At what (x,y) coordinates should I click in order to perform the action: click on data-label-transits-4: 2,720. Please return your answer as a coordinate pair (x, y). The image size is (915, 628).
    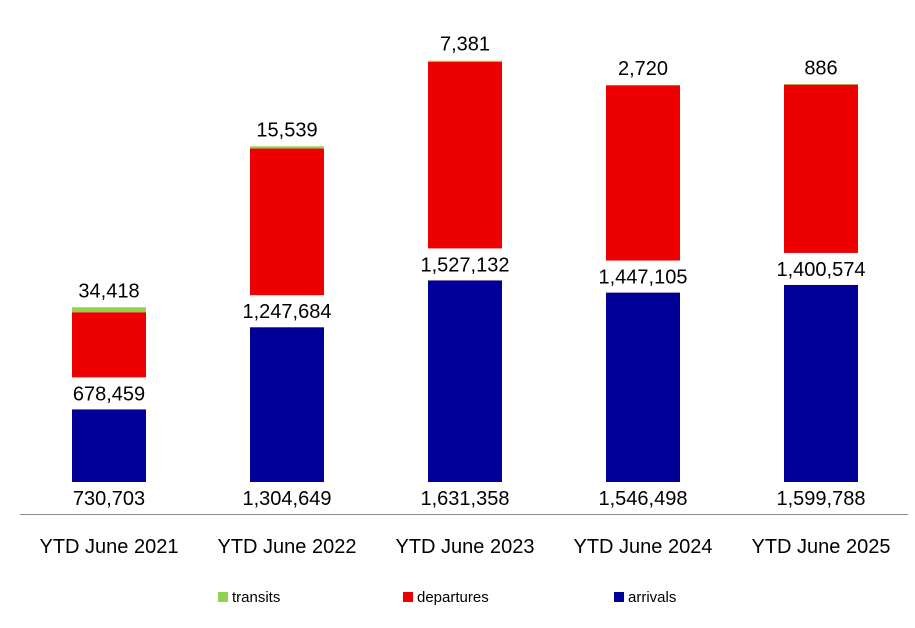
    Looking at the image, I should click on (643, 69).